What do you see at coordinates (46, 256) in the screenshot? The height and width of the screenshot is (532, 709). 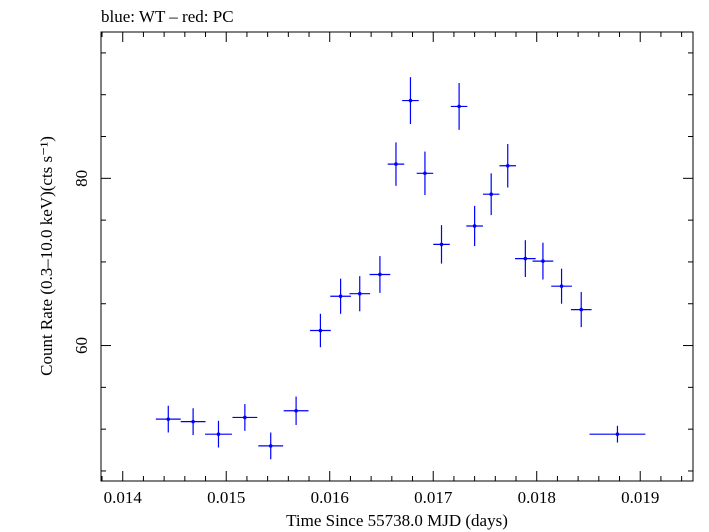 I see `y-axis-label: Count Rate (0.3–10.0 keV)(cts s⁻¹)` at bounding box center [46, 256].